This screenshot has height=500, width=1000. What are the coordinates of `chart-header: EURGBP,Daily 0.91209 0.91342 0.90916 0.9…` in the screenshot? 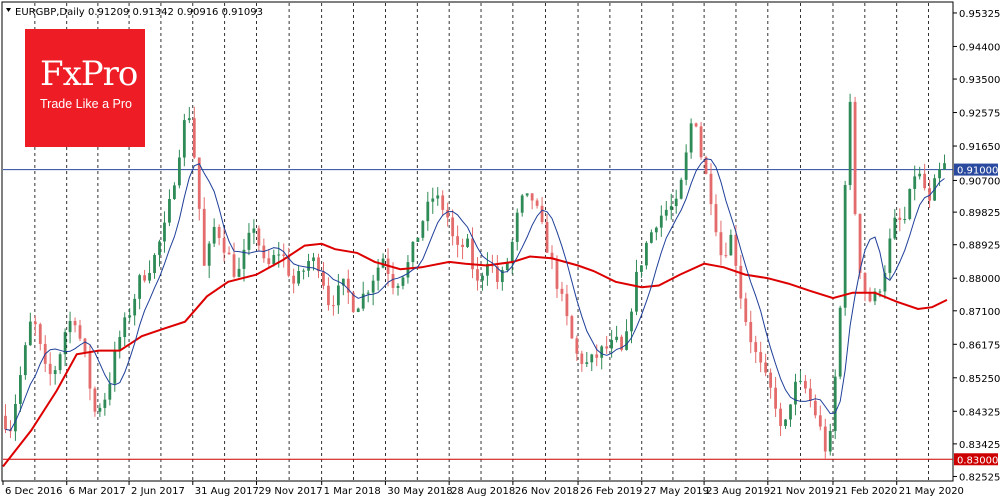 It's located at (134, 12).